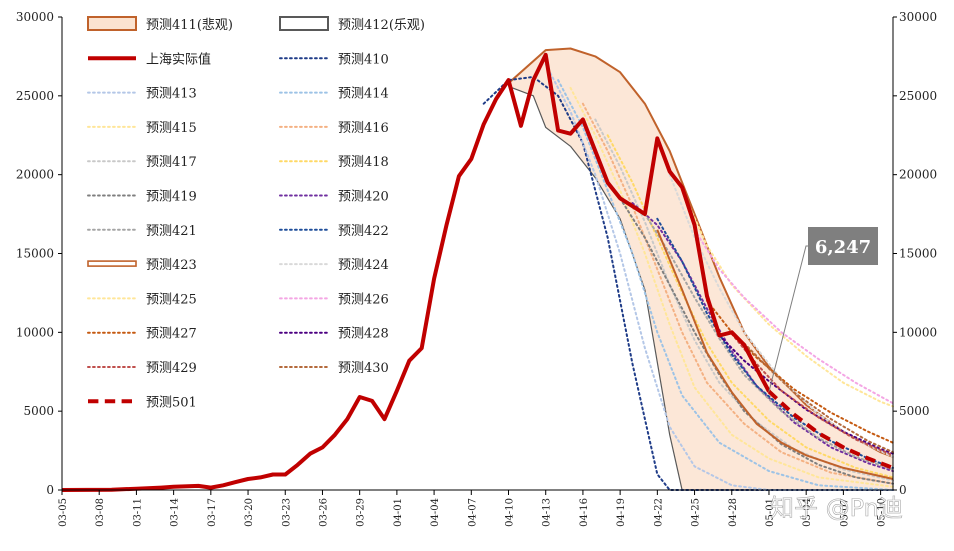  Describe the element at coordinates (914, 411) in the screenshot. I see `y-tick-label-right: 5000` at that location.